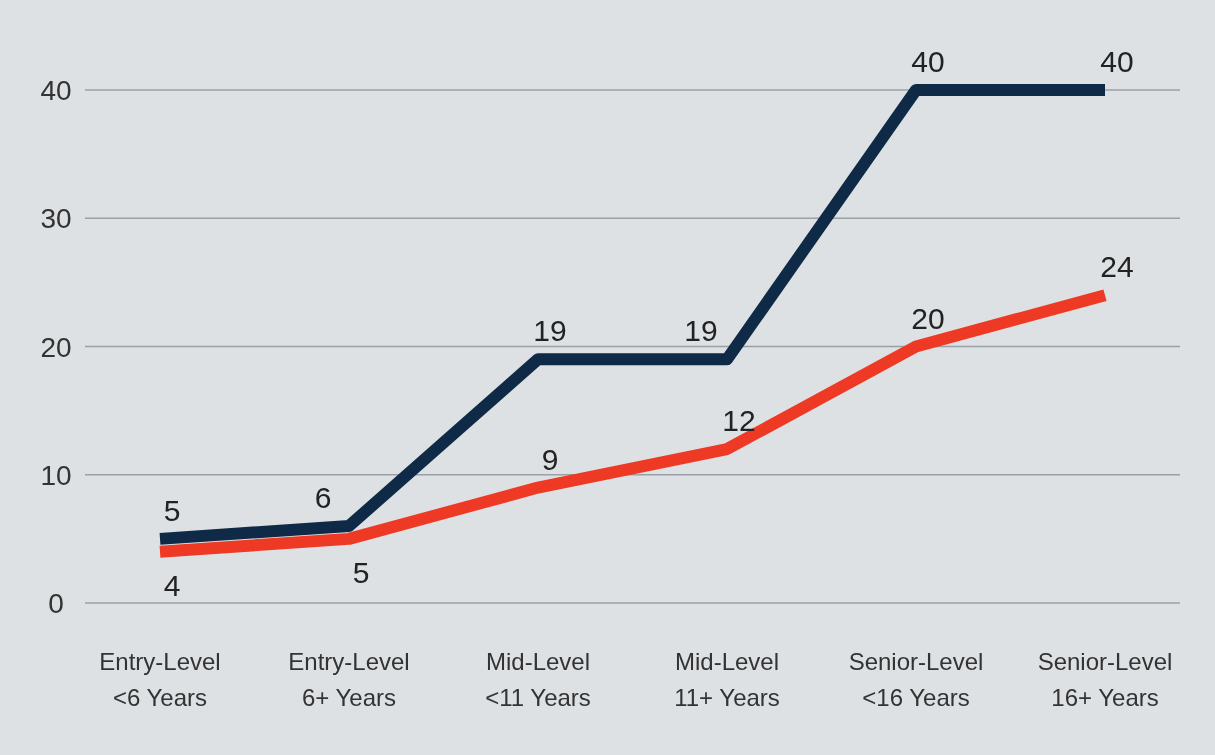  What do you see at coordinates (160, 679) in the screenshot?
I see `x-tick-label: Entry-Level <6 Years` at bounding box center [160, 679].